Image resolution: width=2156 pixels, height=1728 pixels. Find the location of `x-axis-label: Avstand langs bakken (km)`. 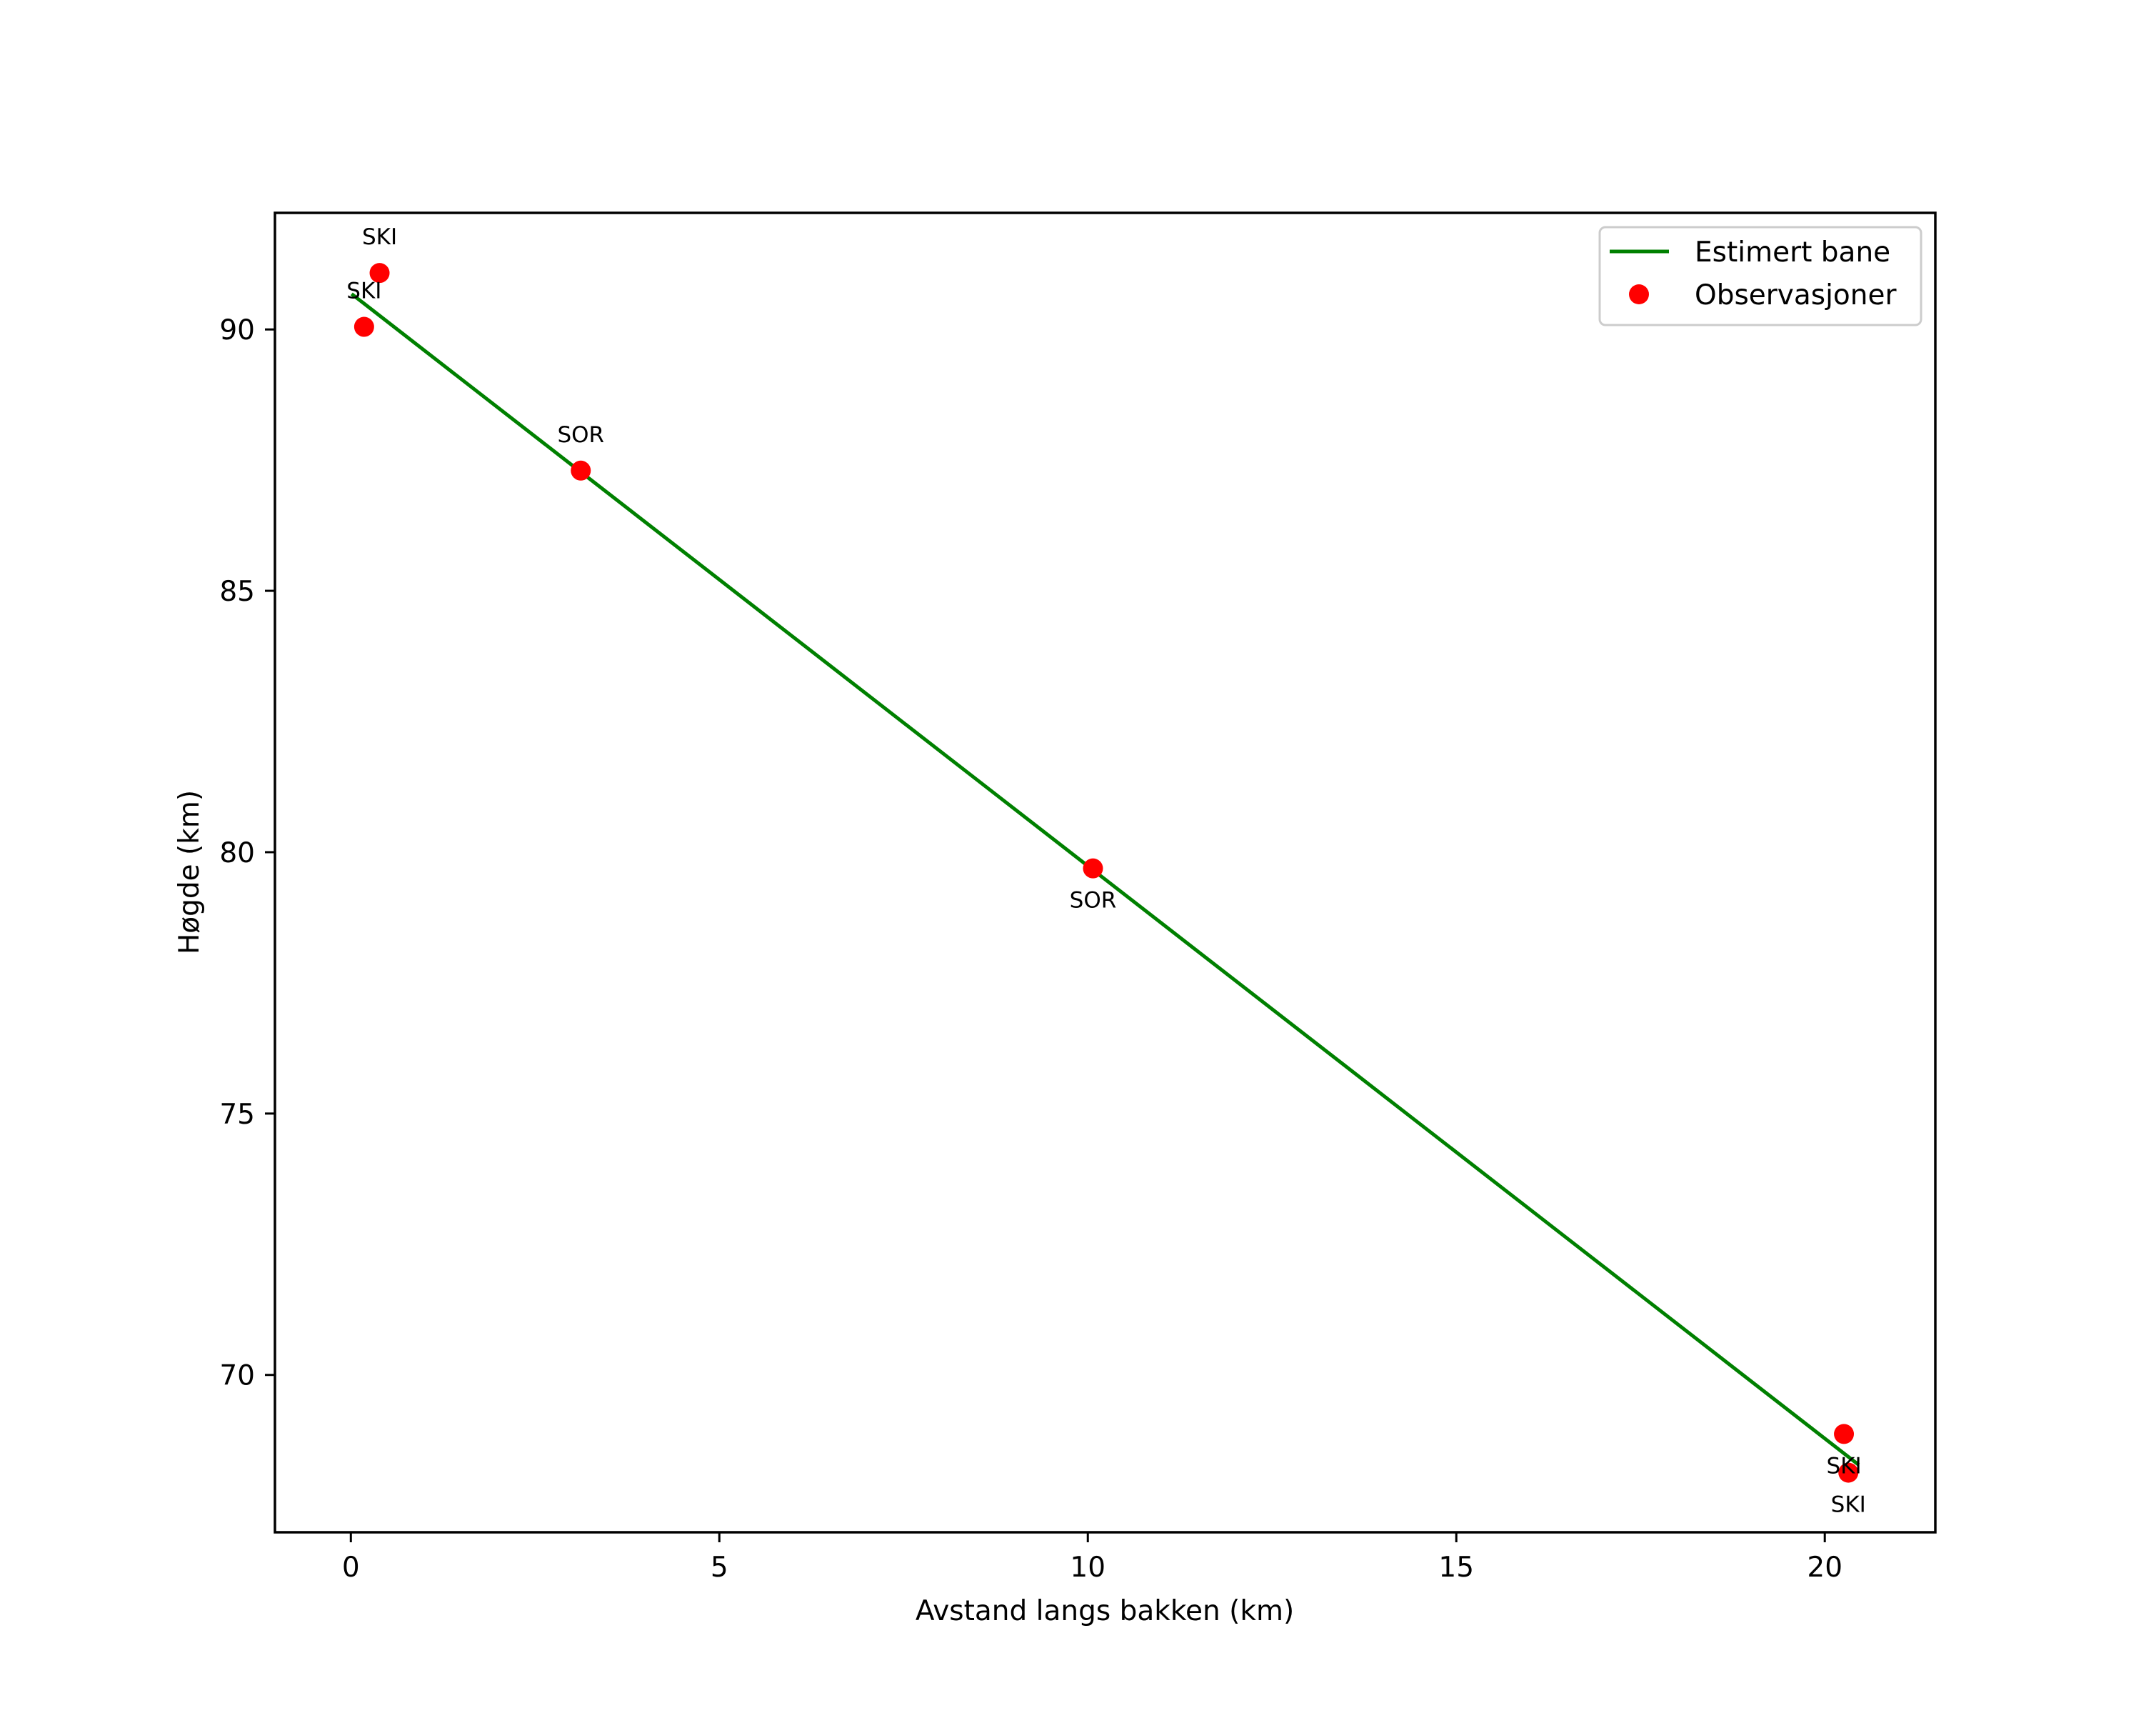

x-axis-label: Avstand langs bakken (km) is located at coordinates (1105, 1611).